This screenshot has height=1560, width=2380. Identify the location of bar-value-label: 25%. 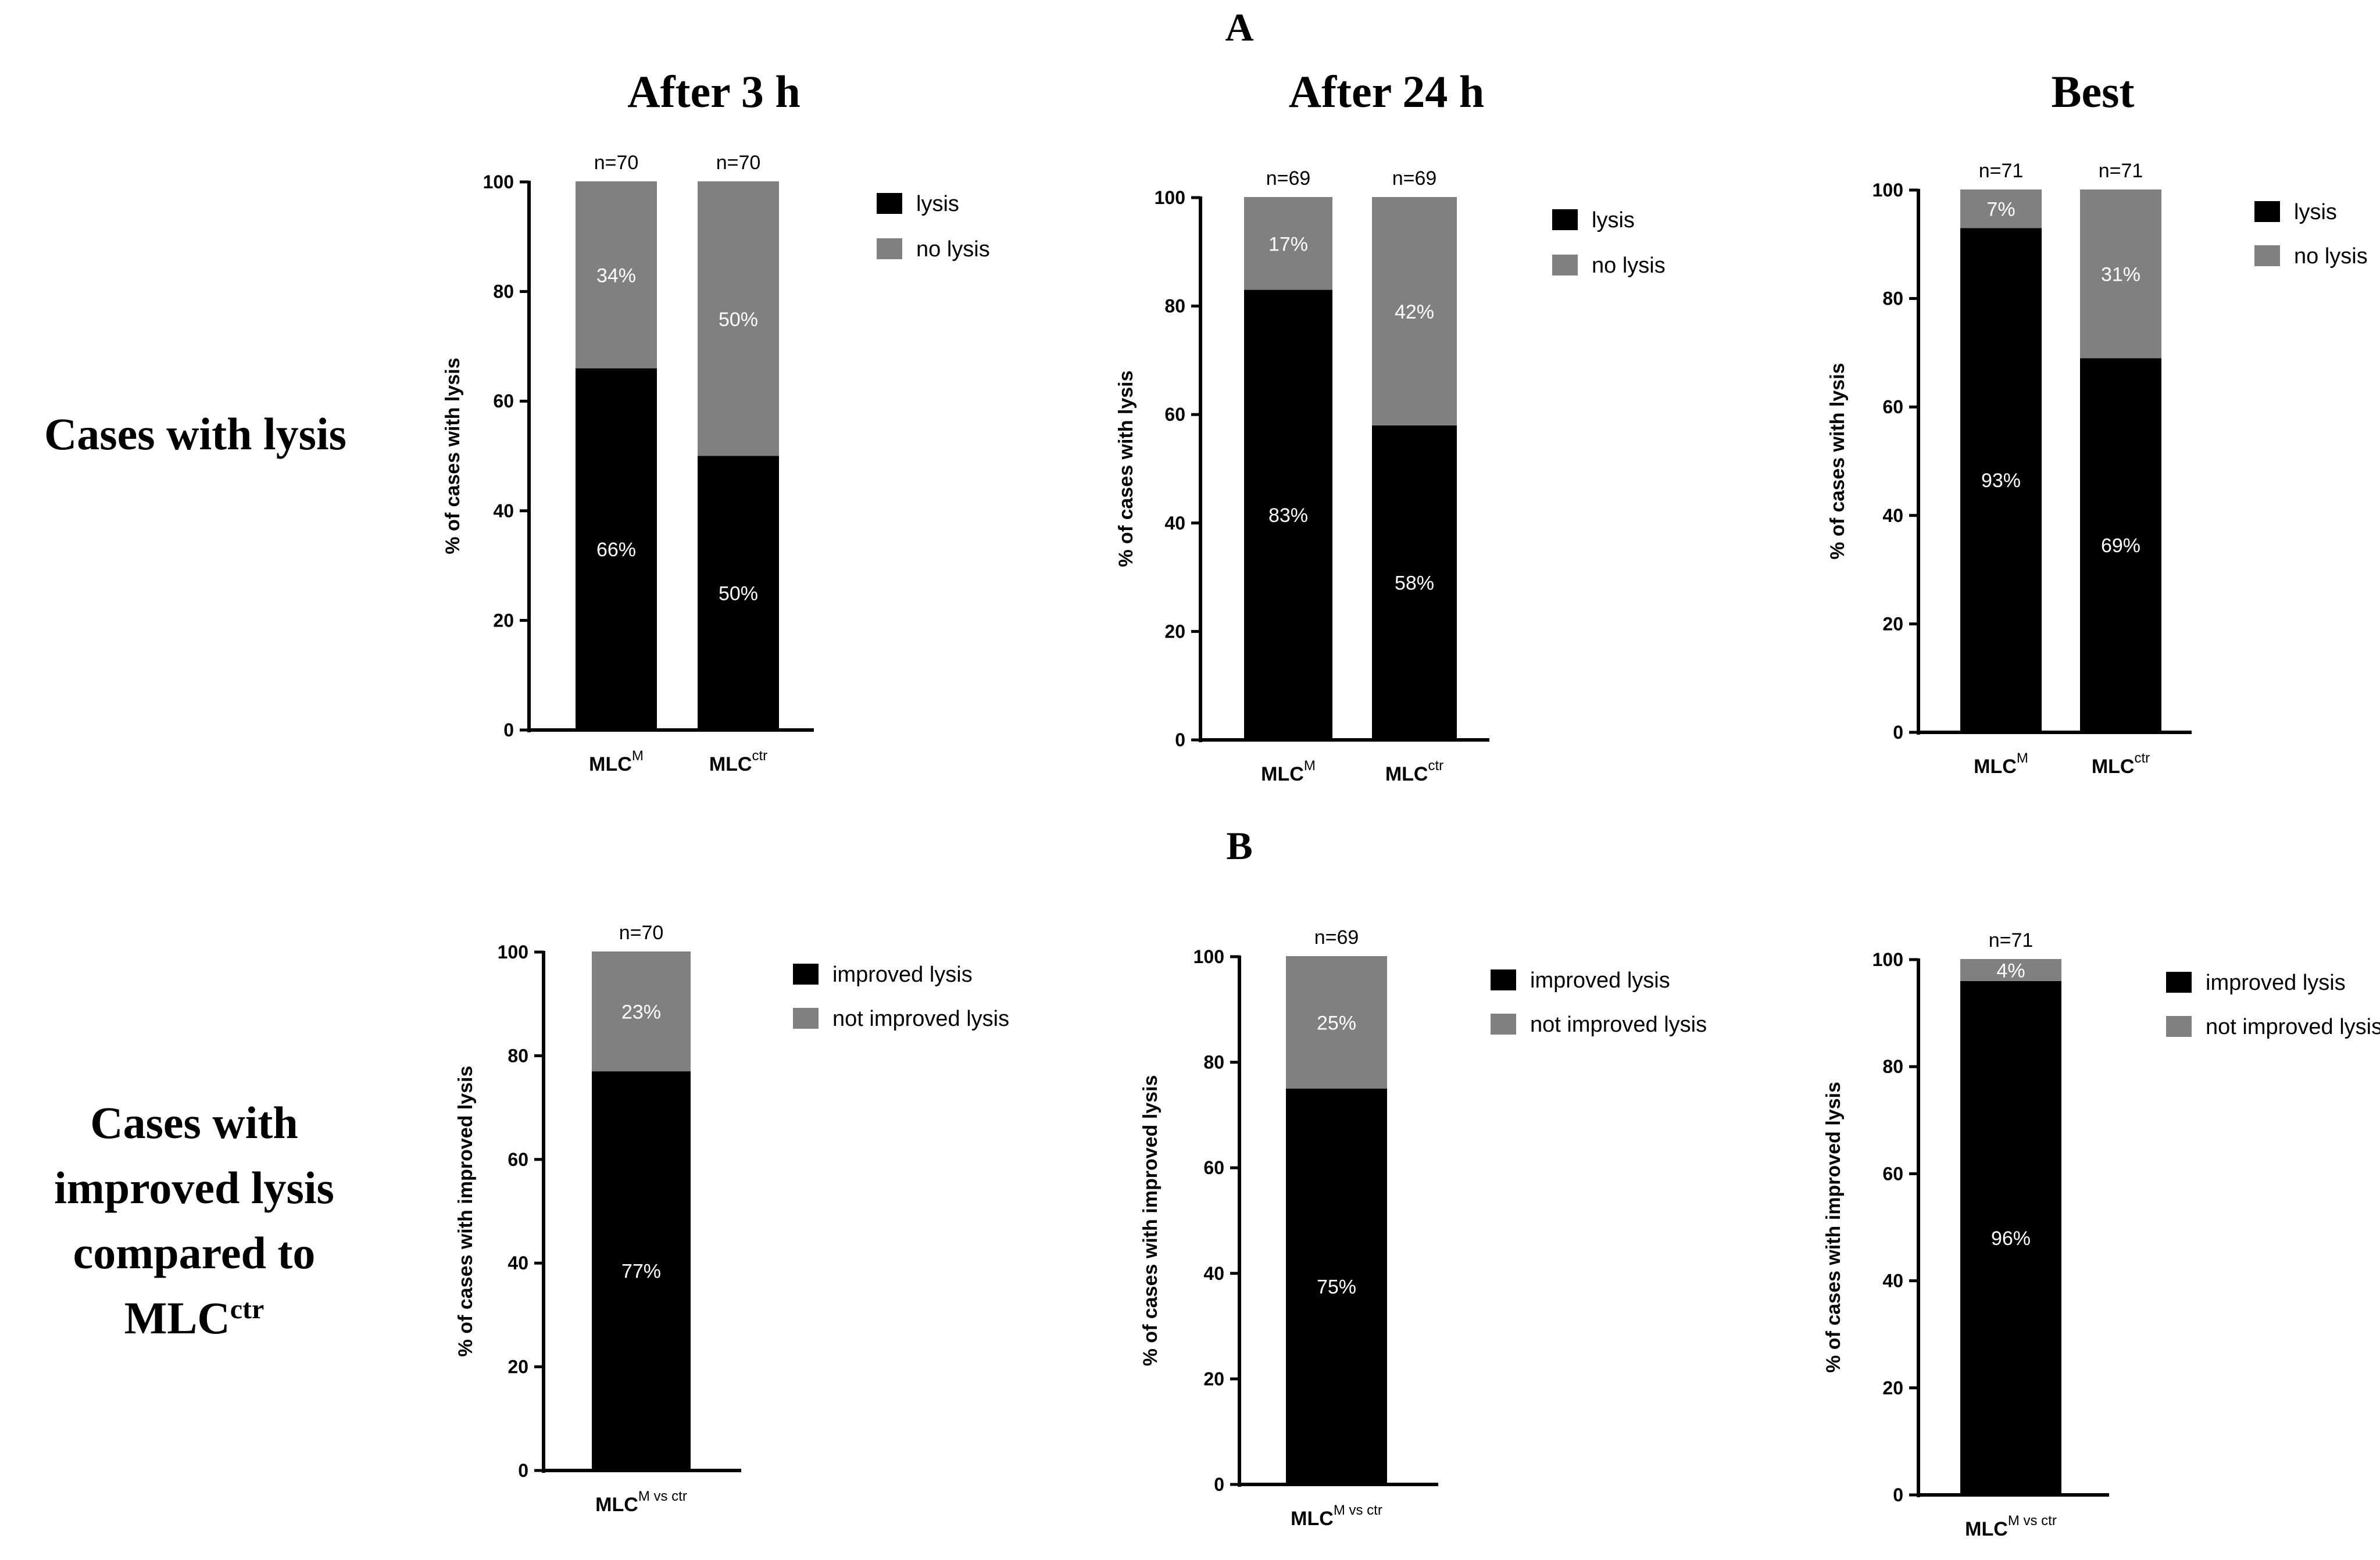
(1337, 1024).